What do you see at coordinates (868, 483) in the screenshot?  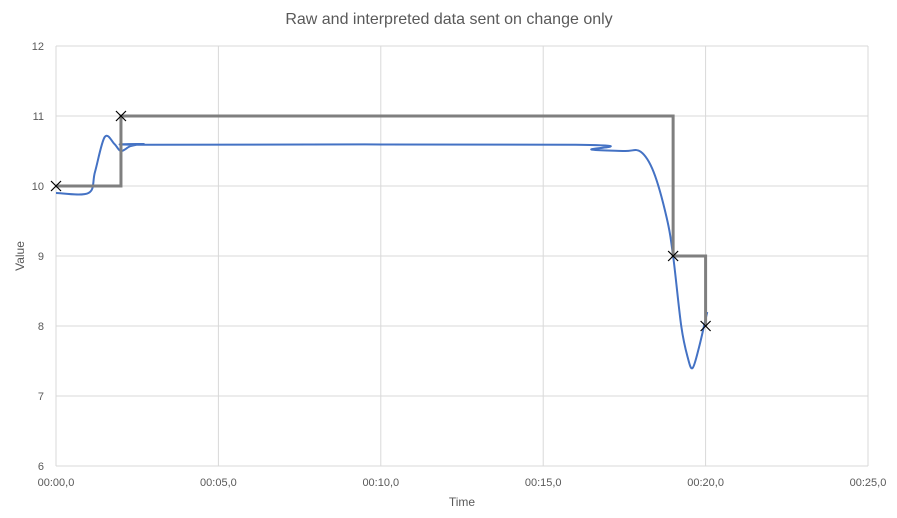 I see `x-tick-label: 00:25,0` at bounding box center [868, 483].